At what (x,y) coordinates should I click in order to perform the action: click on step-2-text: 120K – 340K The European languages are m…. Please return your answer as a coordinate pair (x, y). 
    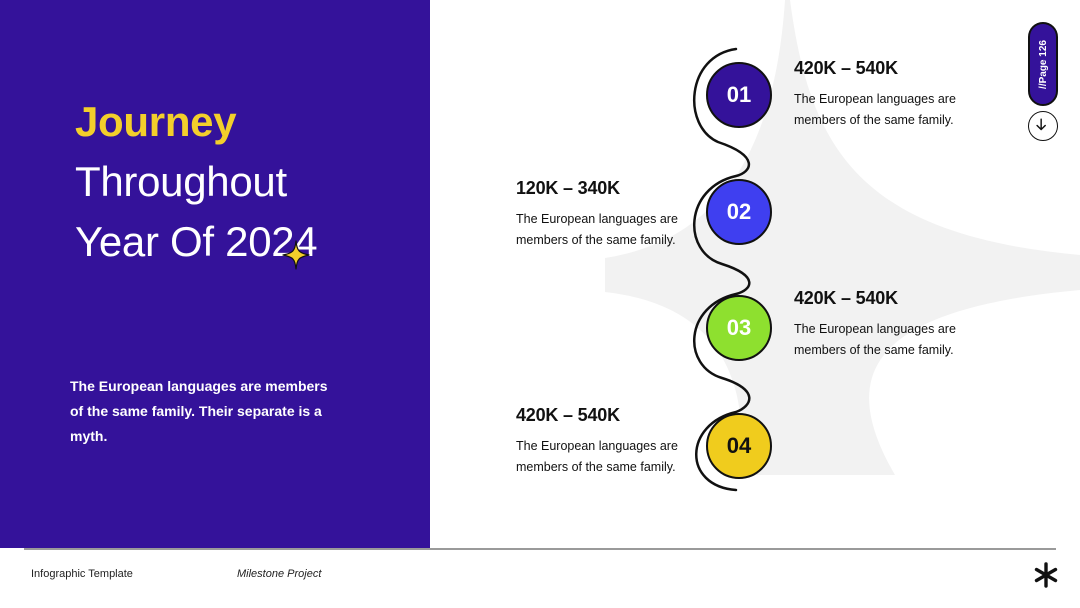
    Looking at the image, I should click on (601, 214).